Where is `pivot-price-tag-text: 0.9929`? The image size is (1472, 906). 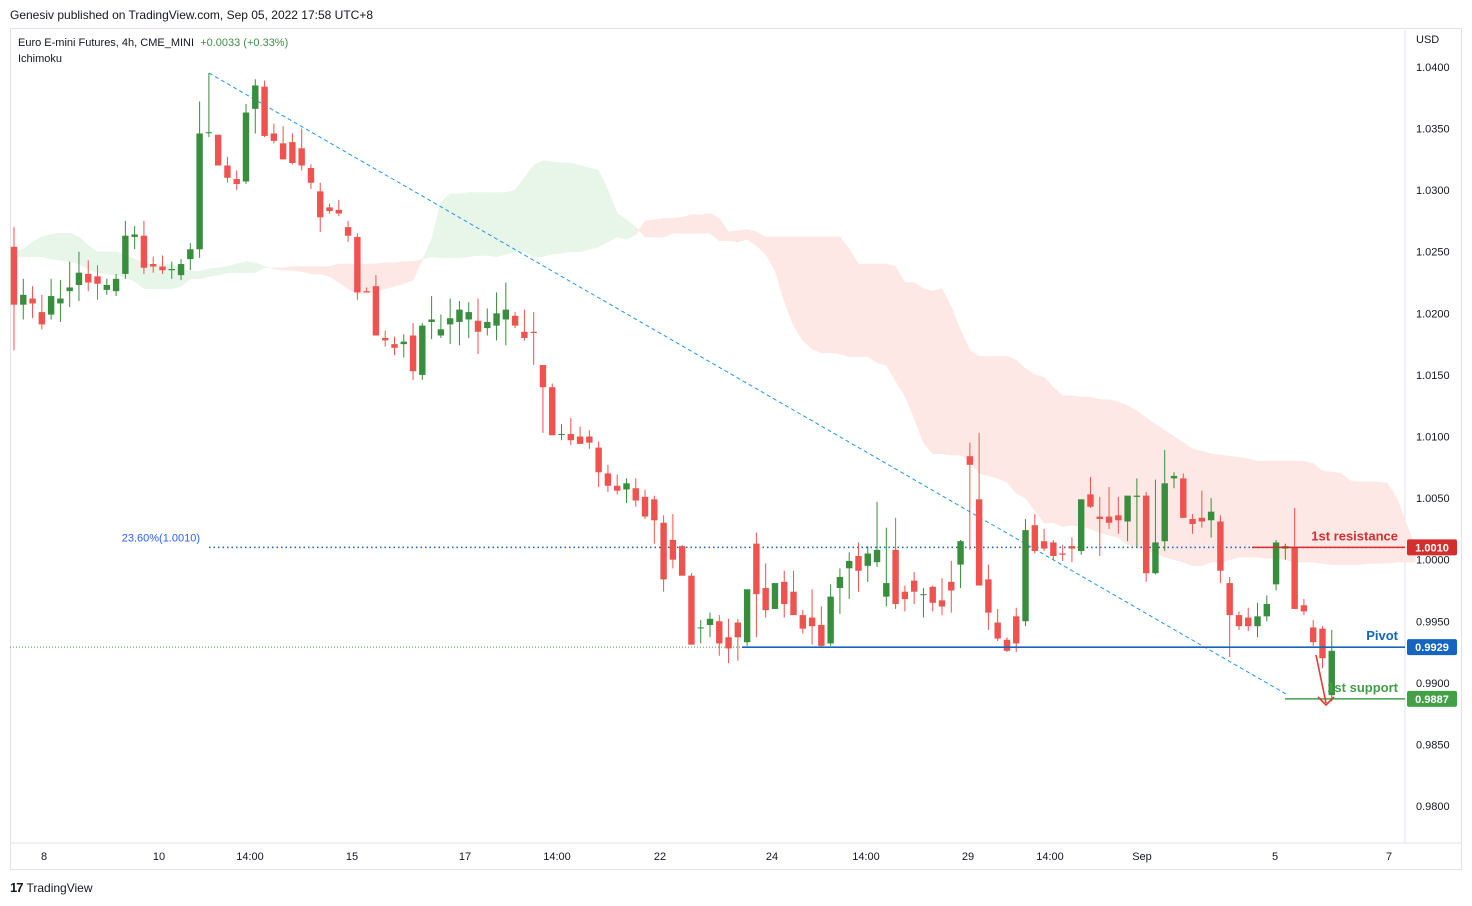 pivot-price-tag-text: 0.9929 is located at coordinates (1432, 648).